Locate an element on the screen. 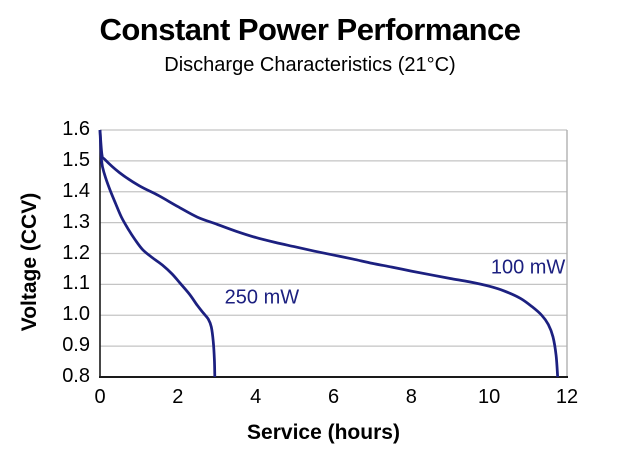 This screenshot has height=467, width=620. chart-title: Constant Power Performance is located at coordinates (310, 29).